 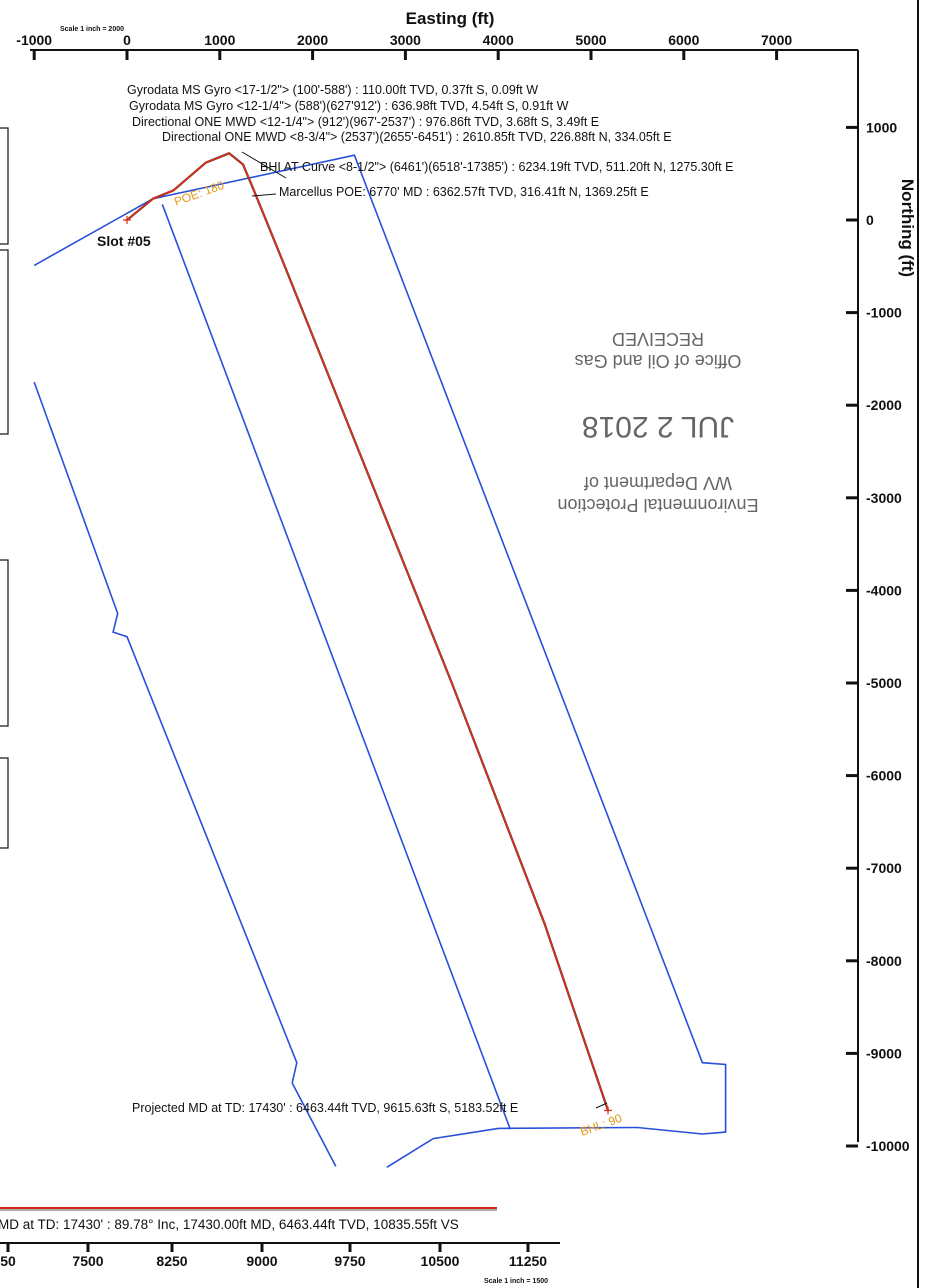 I want to click on y-tick-label: -10000, so click(x=888, y=1146).